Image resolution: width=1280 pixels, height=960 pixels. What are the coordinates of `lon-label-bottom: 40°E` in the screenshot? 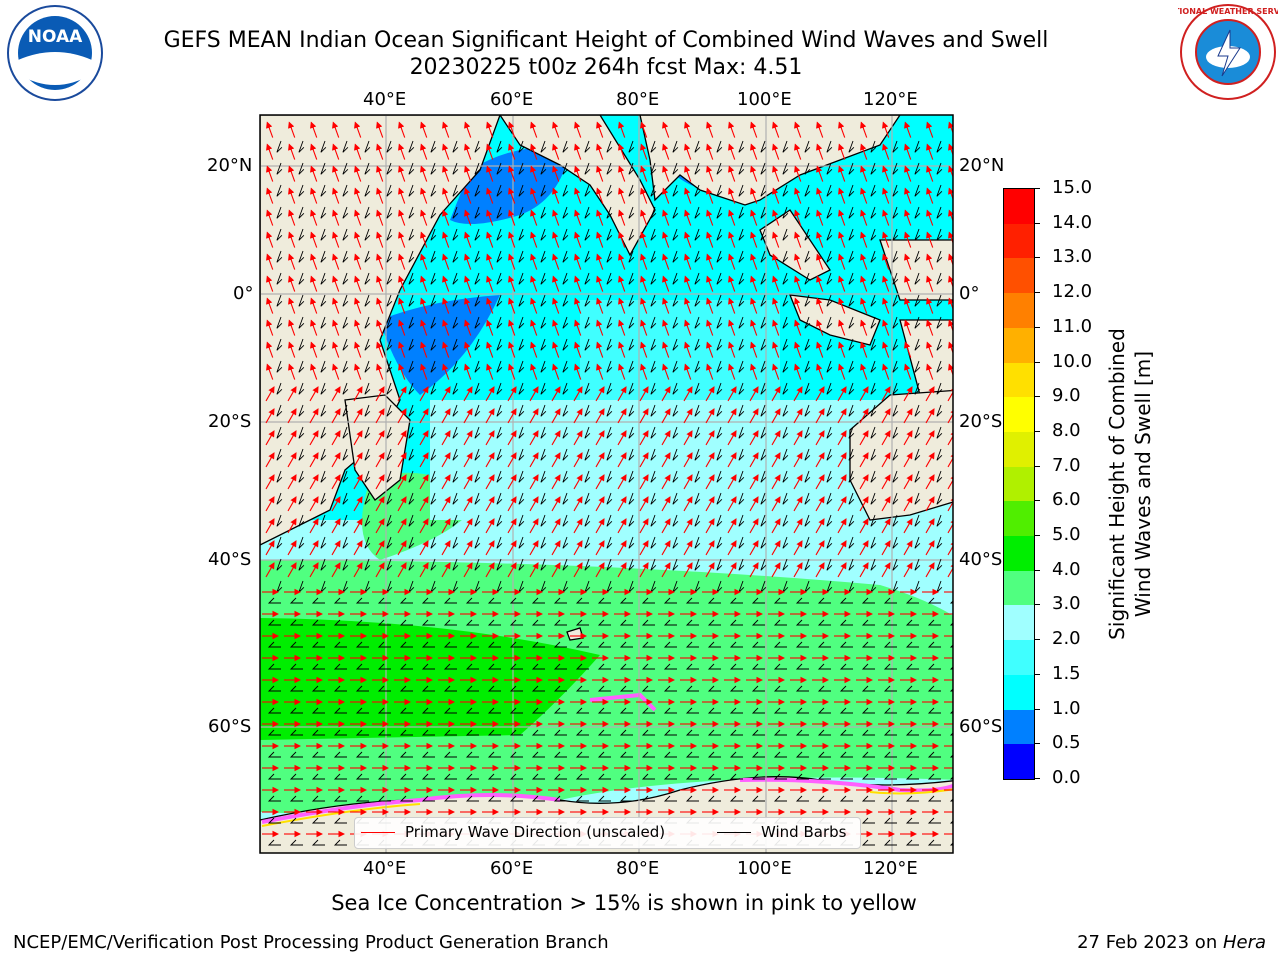 It's located at (385, 868).